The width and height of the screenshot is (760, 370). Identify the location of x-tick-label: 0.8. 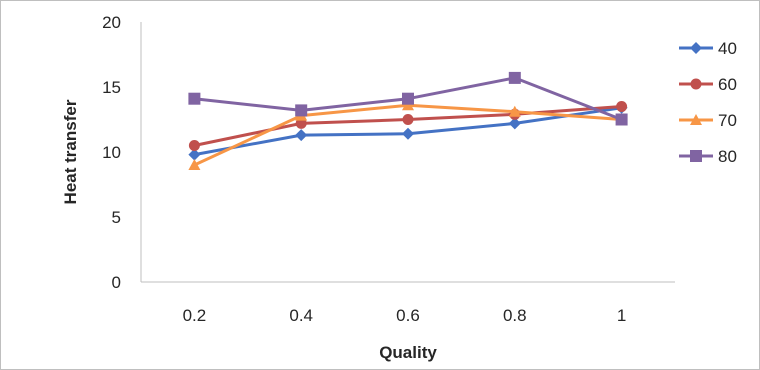
(515, 315).